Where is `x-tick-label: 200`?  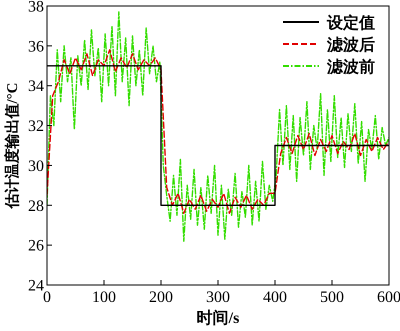
x-tick-label: 200 is located at coordinates (161, 297).